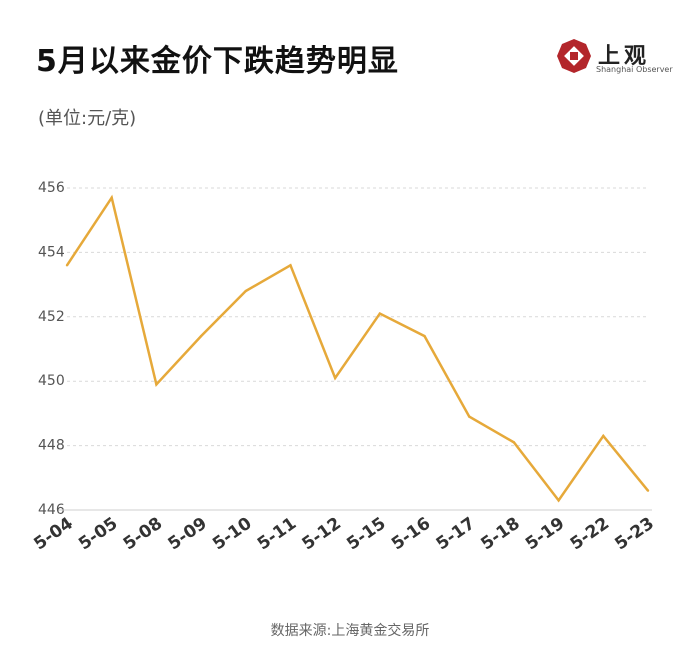 The image size is (700, 649). Describe the element at coordinates (217, 61) in the screenshot. I see `chart-title: 5月以来金价下跌趋势明显` at that location.